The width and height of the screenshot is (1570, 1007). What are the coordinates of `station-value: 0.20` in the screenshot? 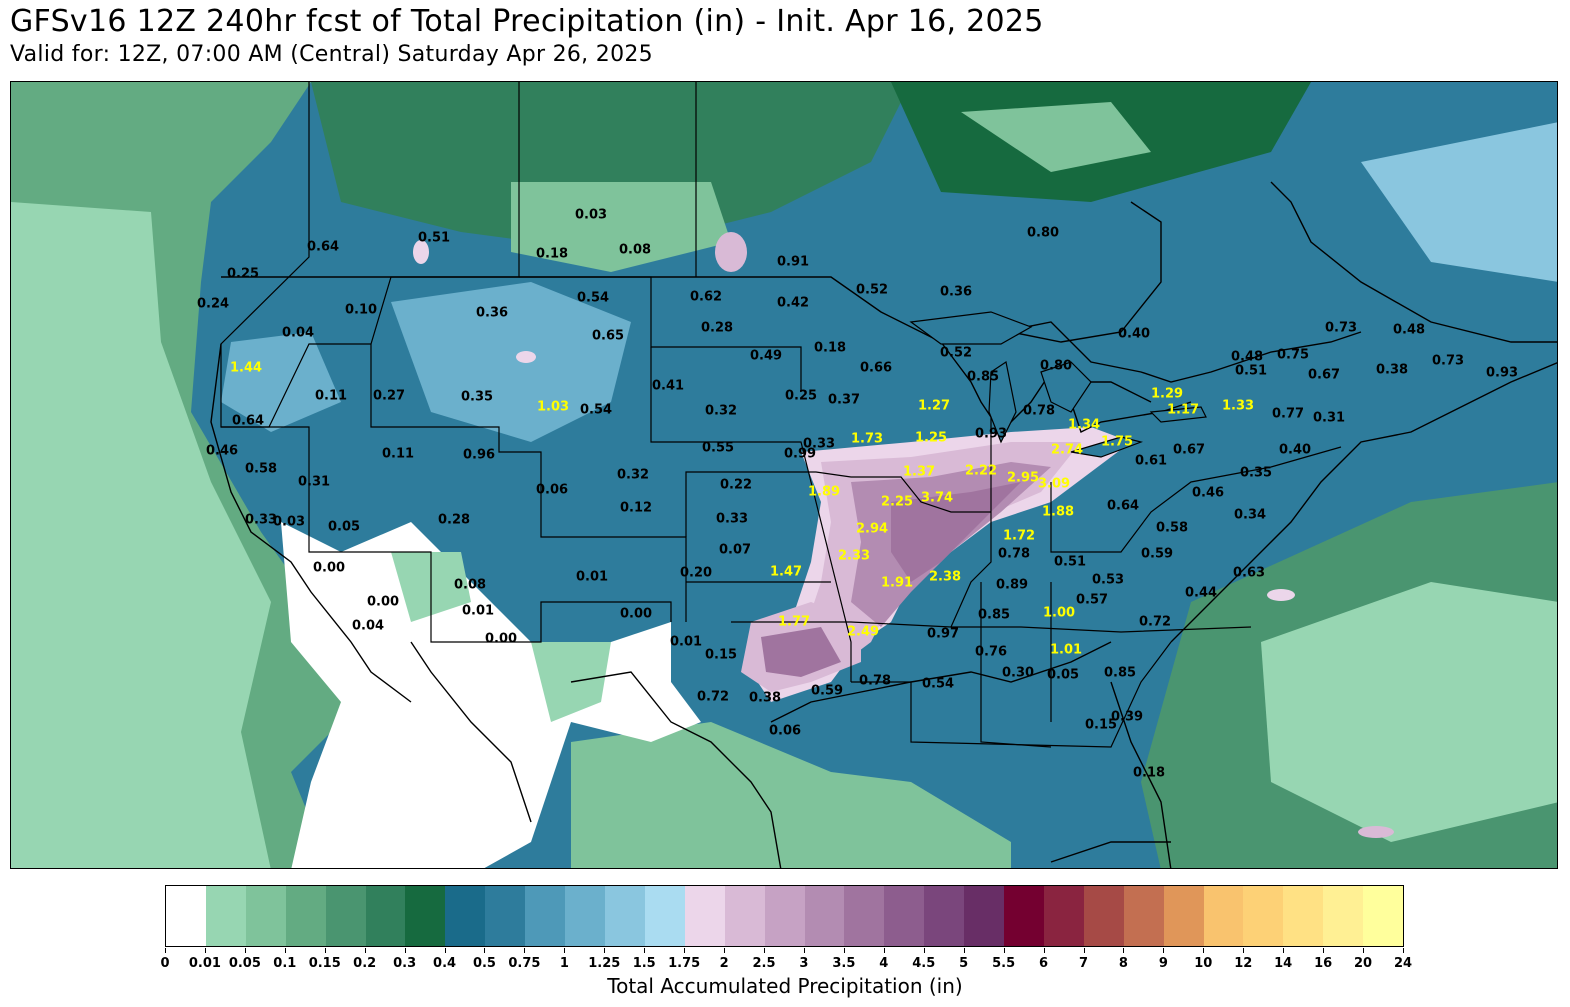 It's located at (696, 573).